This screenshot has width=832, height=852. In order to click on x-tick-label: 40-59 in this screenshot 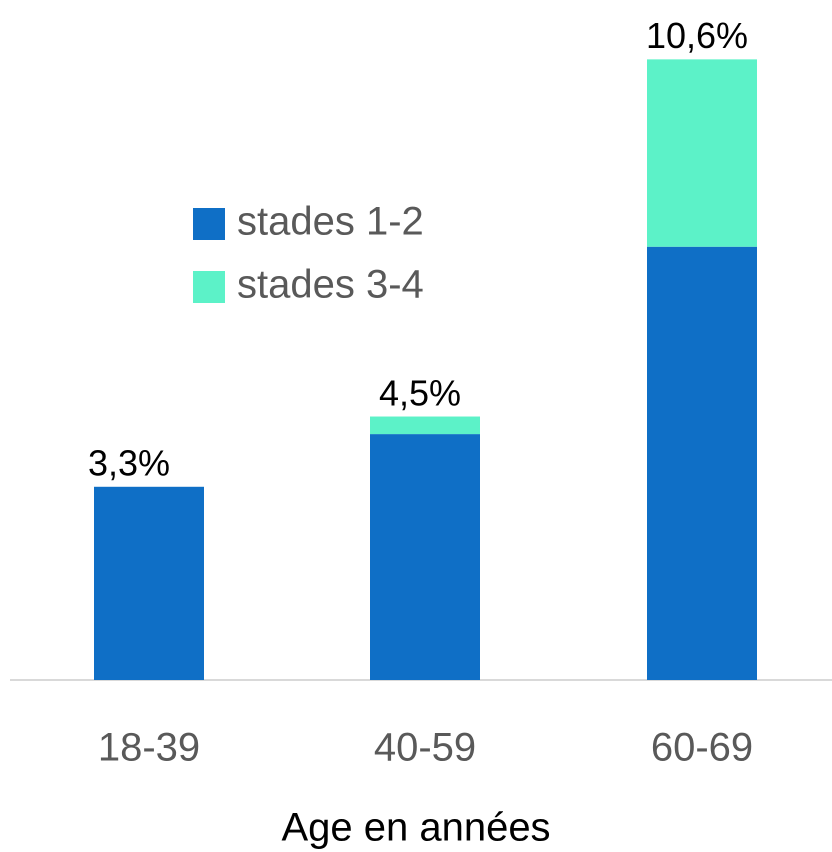, I will do `click(425, 748)`.